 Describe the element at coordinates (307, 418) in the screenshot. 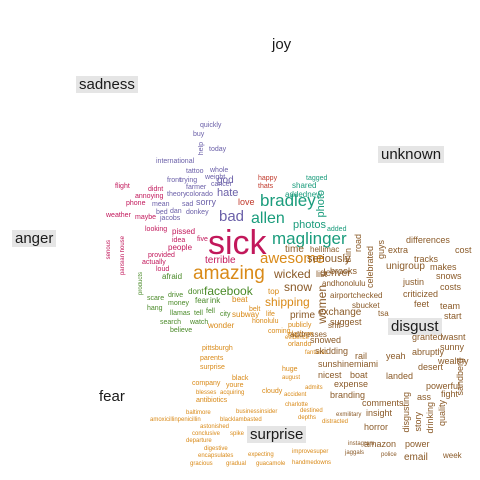

I see `word: depths` at that location.